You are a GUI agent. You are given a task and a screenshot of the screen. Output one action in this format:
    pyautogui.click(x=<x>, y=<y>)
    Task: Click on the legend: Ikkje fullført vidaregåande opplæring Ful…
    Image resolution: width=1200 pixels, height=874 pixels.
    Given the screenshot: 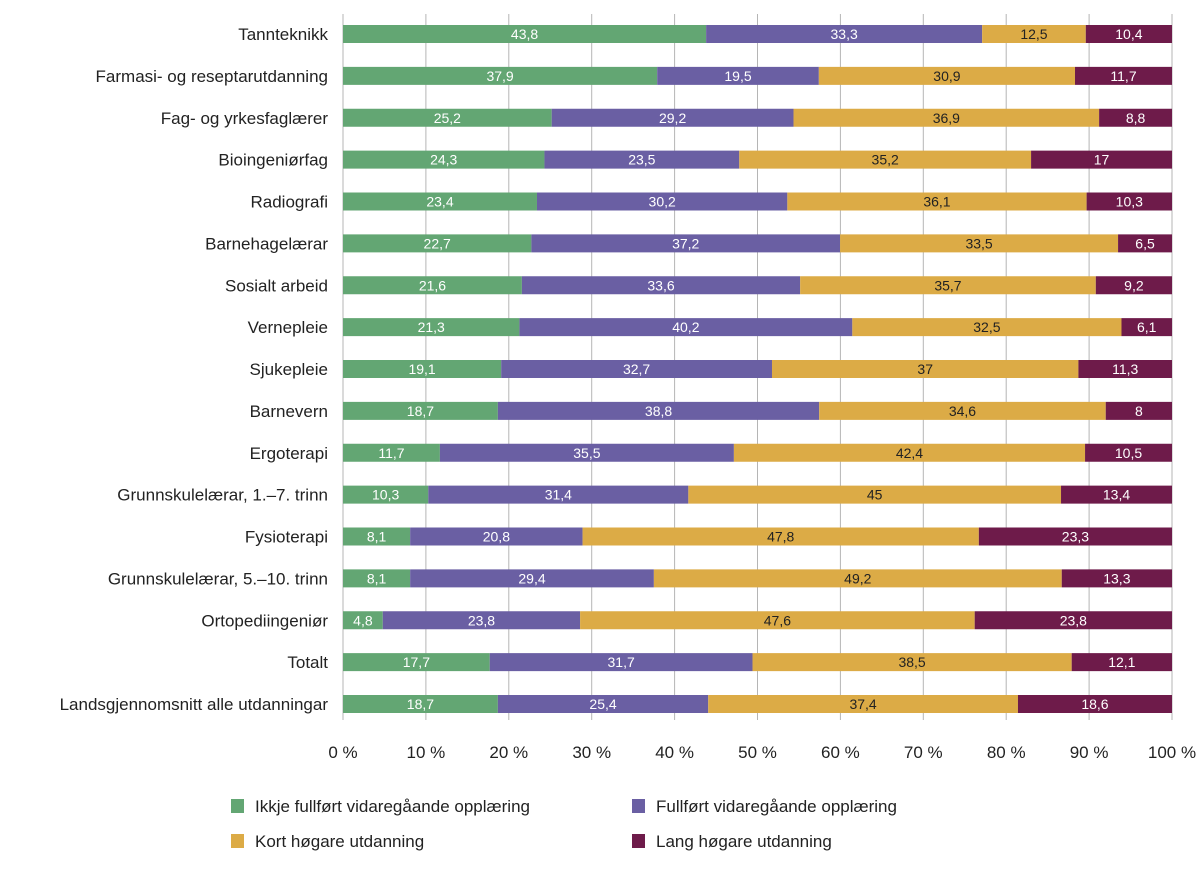 What is the action you would take?
    pyautogui.click(x=564, y=824)
    